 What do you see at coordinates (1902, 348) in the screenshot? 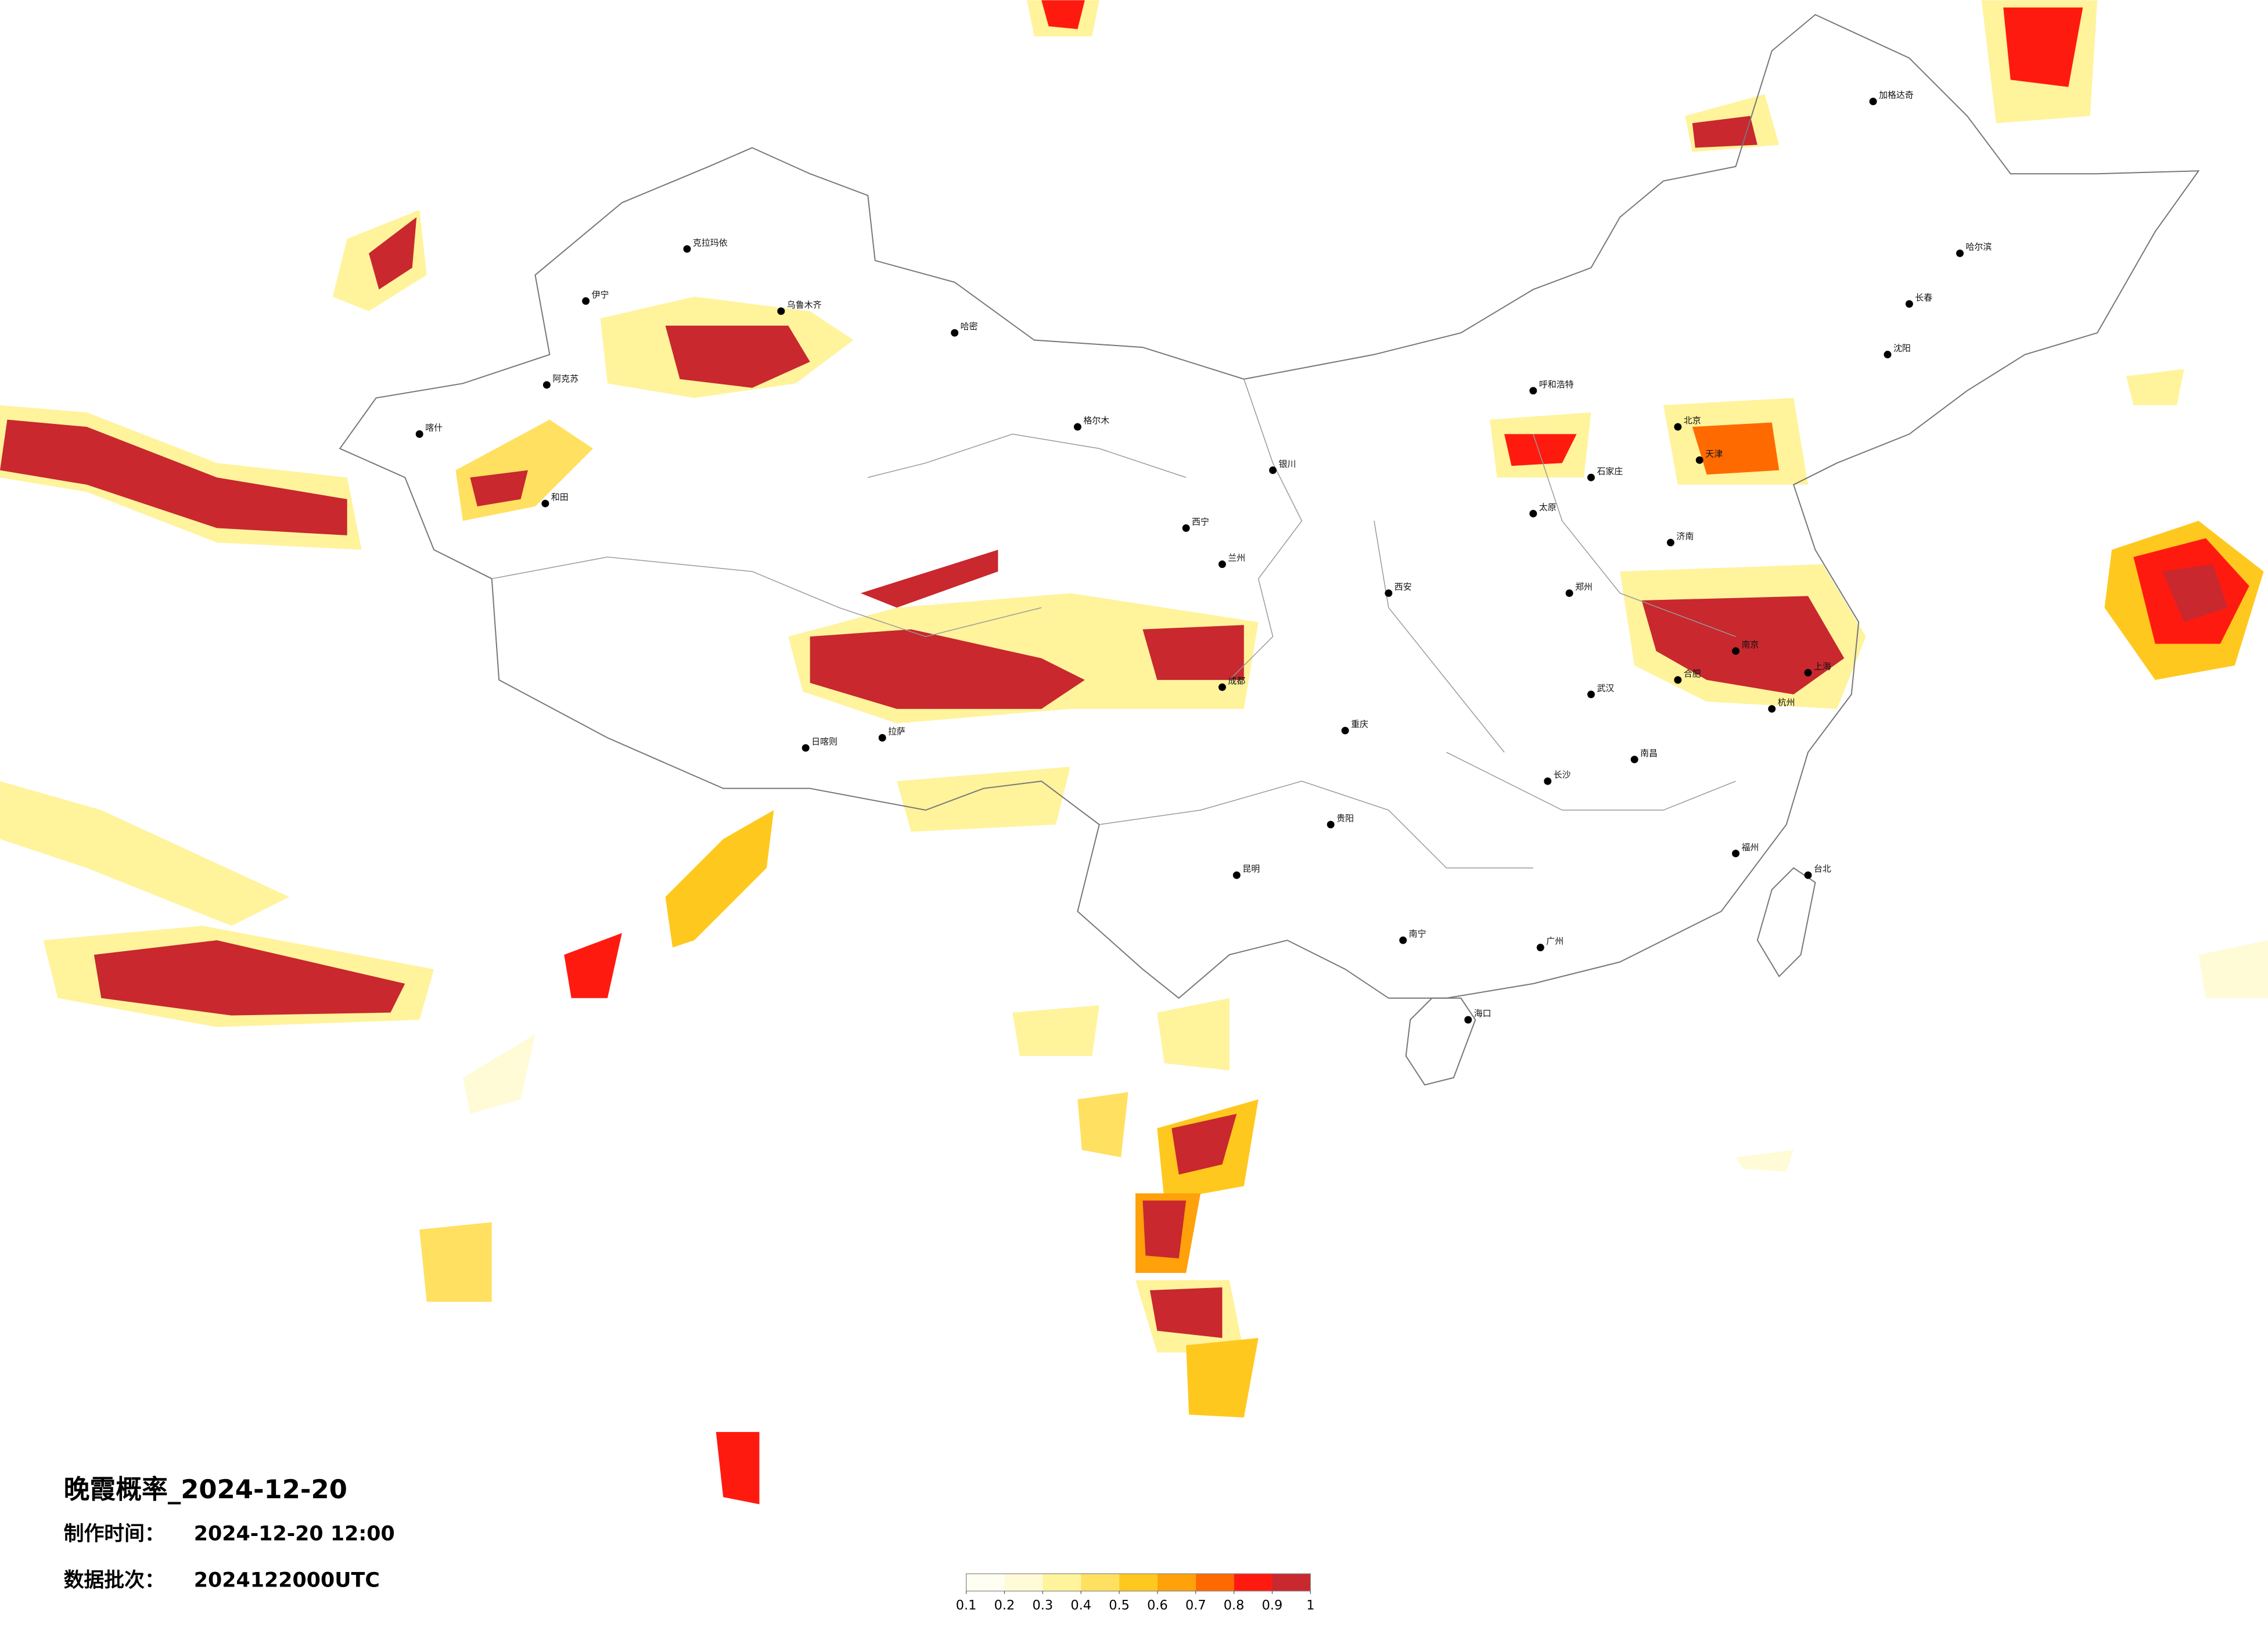
I see `city-label: 沈阳` at bounding box center [1902, 348].